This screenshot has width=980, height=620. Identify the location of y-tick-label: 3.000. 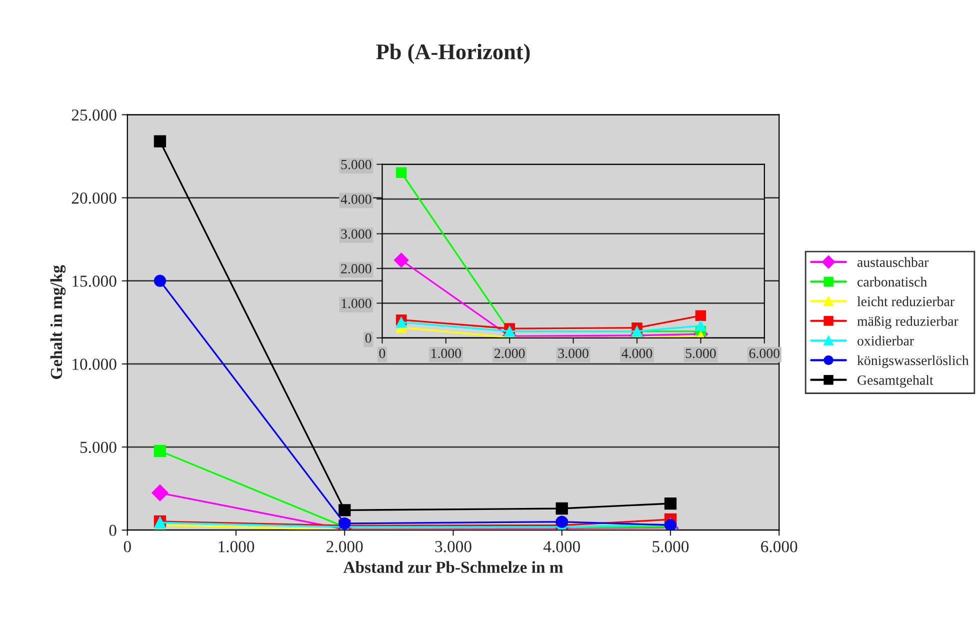
(356, 234).